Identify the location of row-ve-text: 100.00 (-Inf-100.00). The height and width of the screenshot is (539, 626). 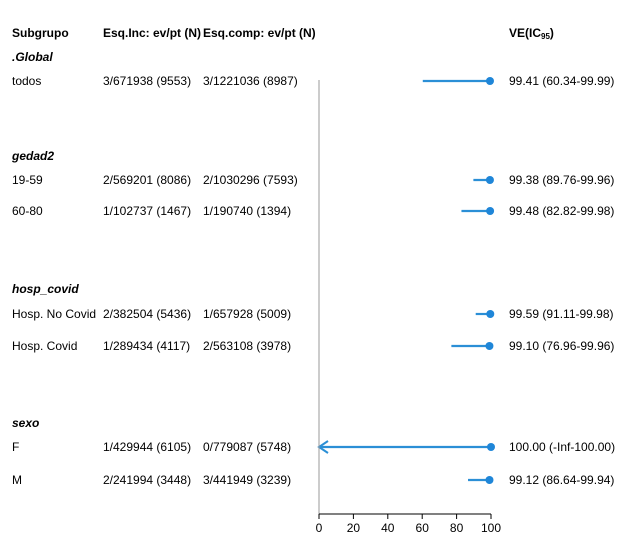
(562, 447).